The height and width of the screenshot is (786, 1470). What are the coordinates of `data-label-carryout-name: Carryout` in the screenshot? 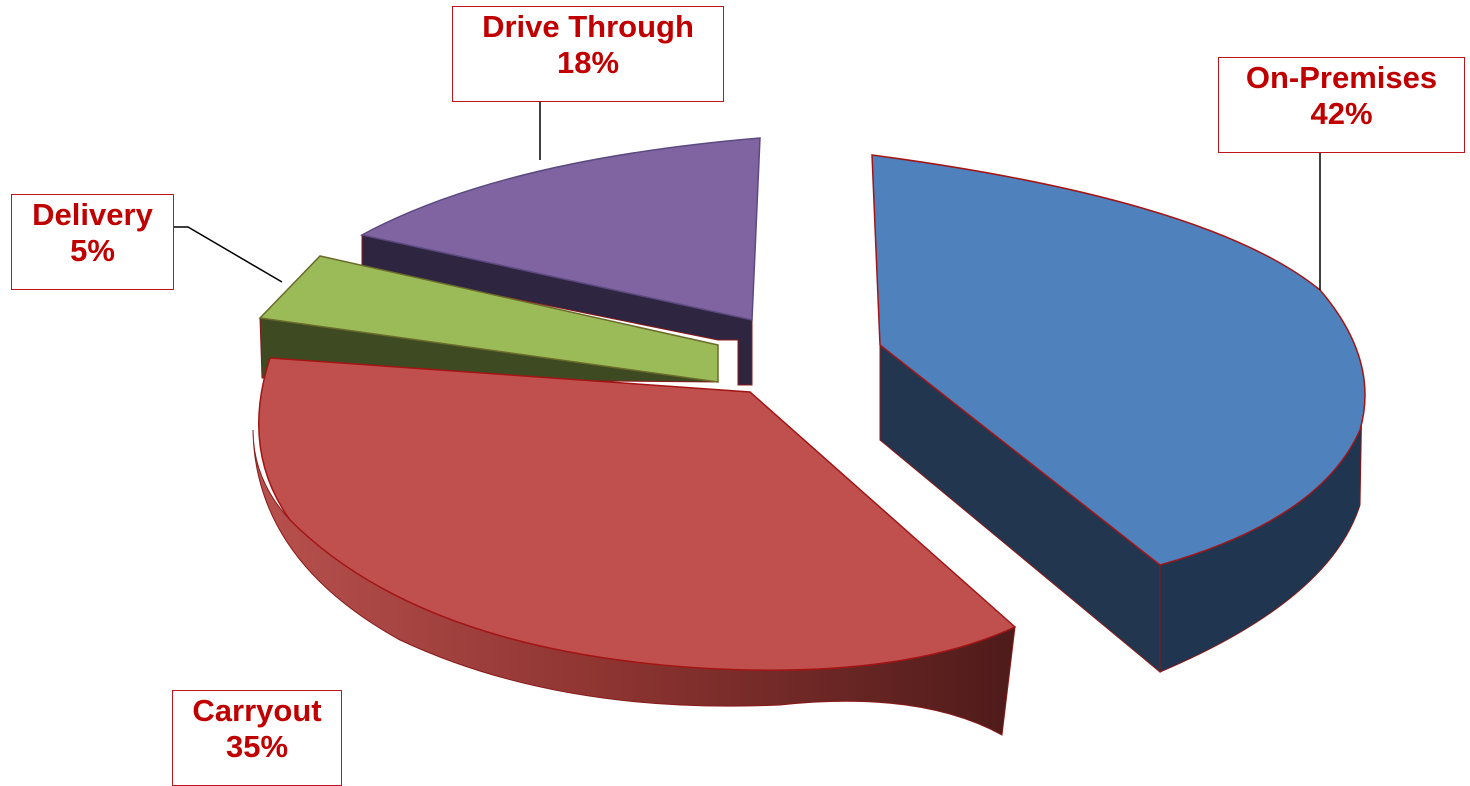 It's located at (257, 710).